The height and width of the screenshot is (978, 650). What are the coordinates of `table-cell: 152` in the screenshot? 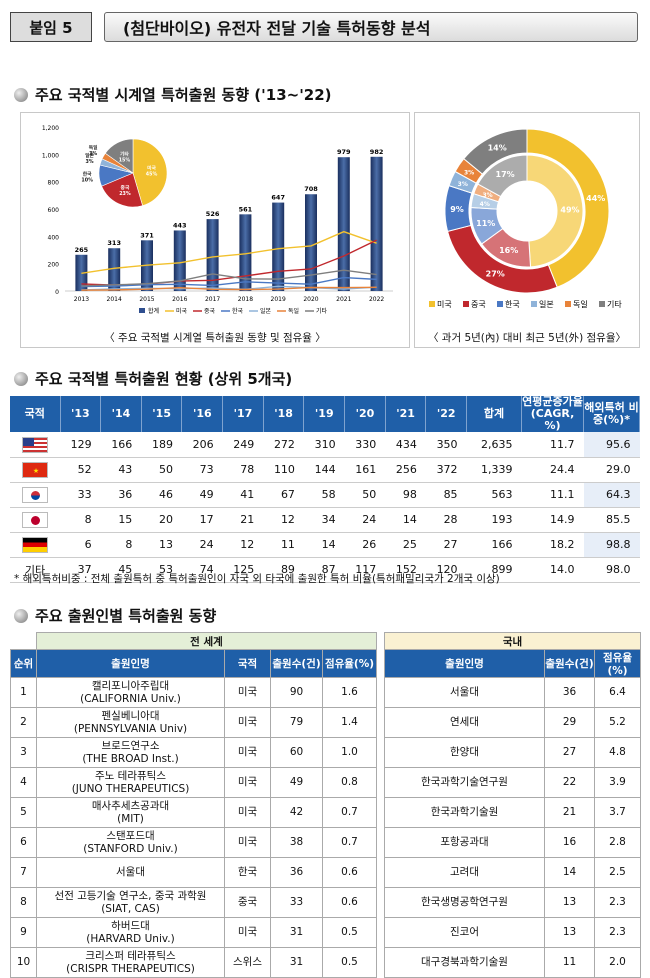 It's located at (405, 570).